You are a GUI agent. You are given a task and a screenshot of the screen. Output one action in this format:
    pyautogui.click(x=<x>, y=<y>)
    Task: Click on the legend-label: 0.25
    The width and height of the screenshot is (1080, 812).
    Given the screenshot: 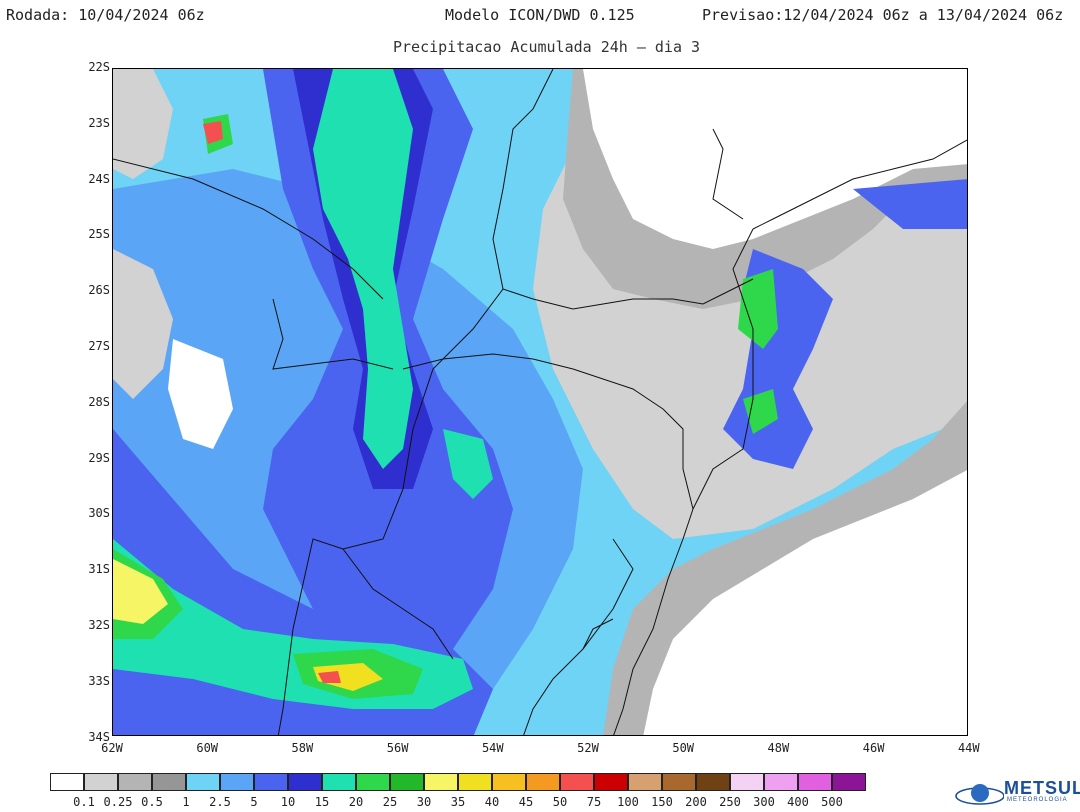 What is the action you would take?
    pyautogui.click(x=118, y=802)
    